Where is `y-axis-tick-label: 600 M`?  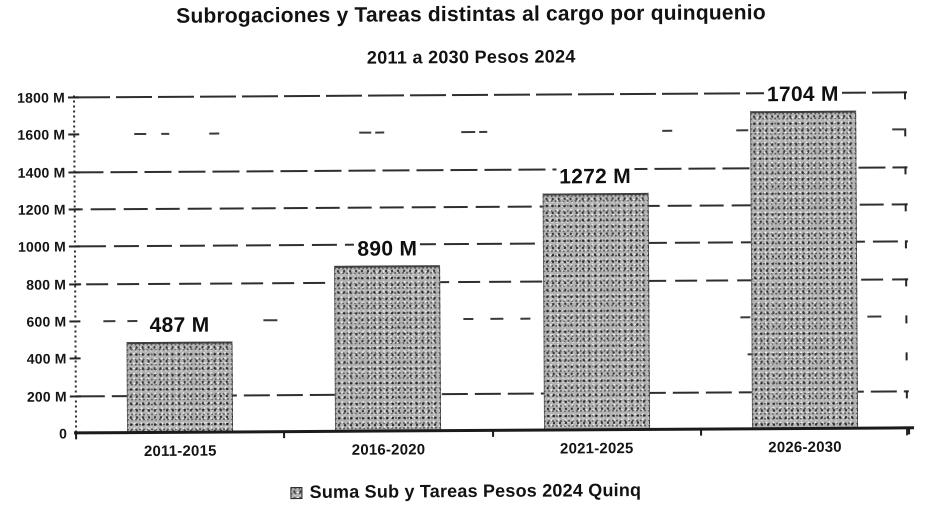 y-axis-tick-label: 600 M is located at coordinates (46, 321).